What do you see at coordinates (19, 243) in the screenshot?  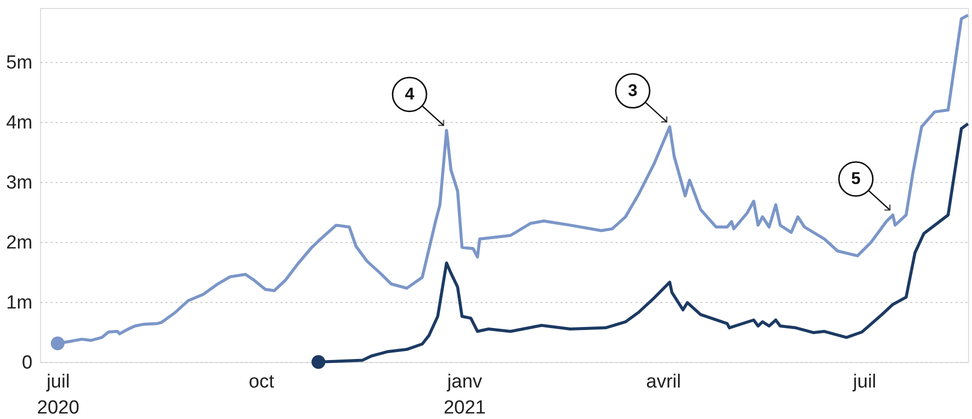 I see `y-tick-label: 2m` at bounding box center [19, 243].